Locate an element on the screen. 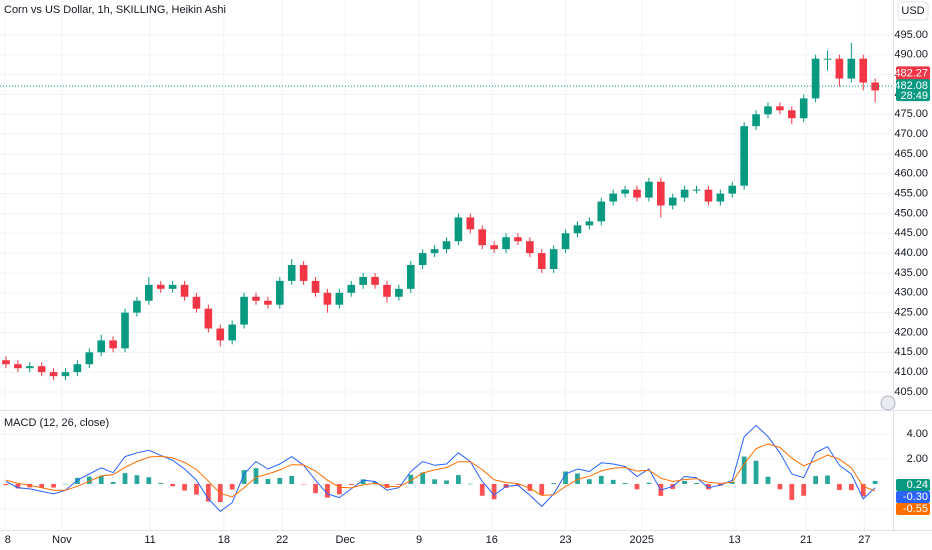  y-tick-label: 495.00 is located at coordinates (911, 35).